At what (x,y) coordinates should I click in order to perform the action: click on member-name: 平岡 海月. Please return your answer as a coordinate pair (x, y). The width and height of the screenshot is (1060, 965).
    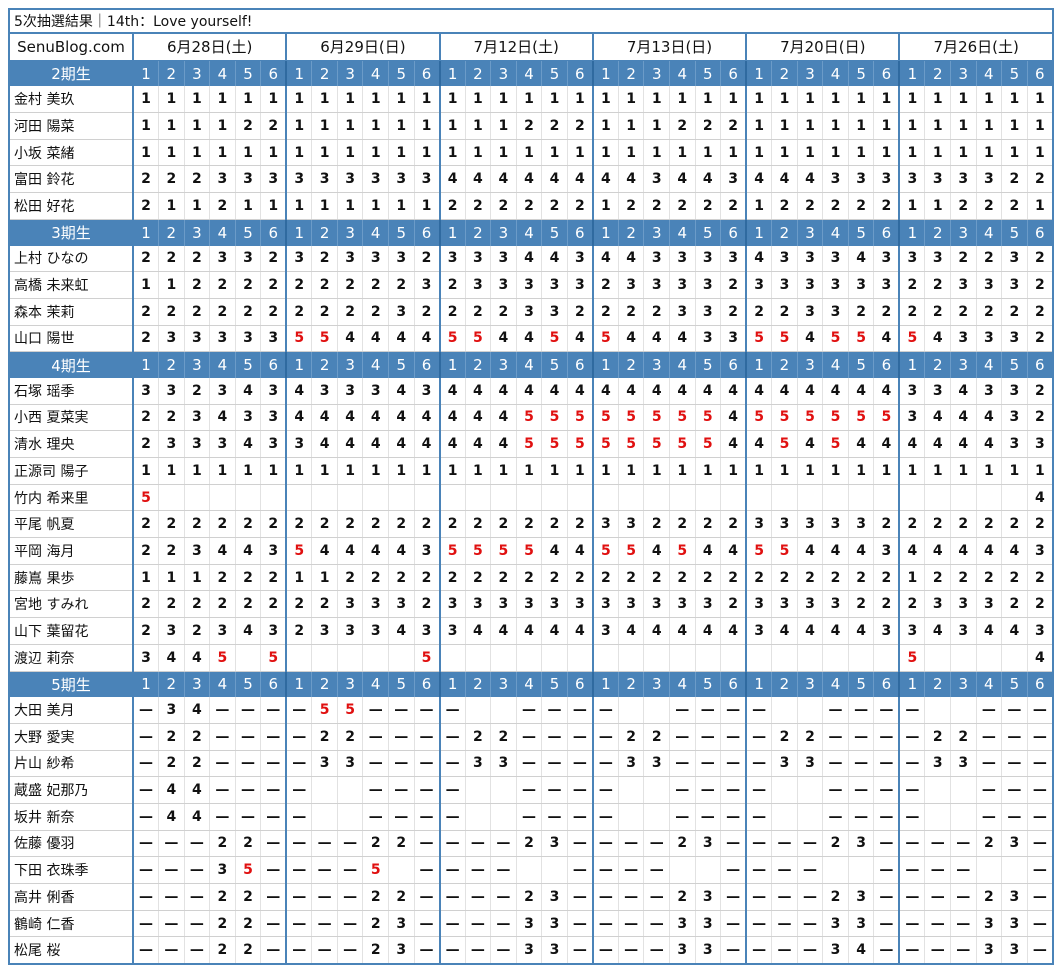
    Looking at the image, I should click on (71, 551).